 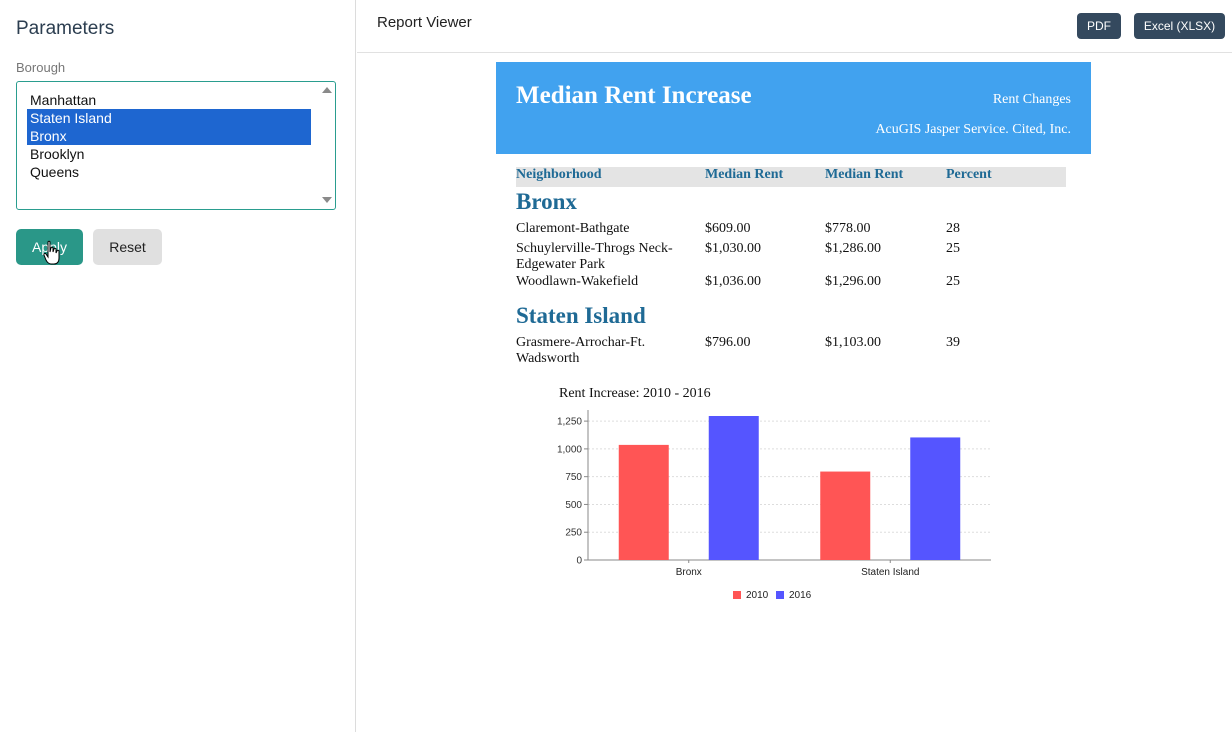 I want to click on row-percent: 39, so click(x=953, y=342).